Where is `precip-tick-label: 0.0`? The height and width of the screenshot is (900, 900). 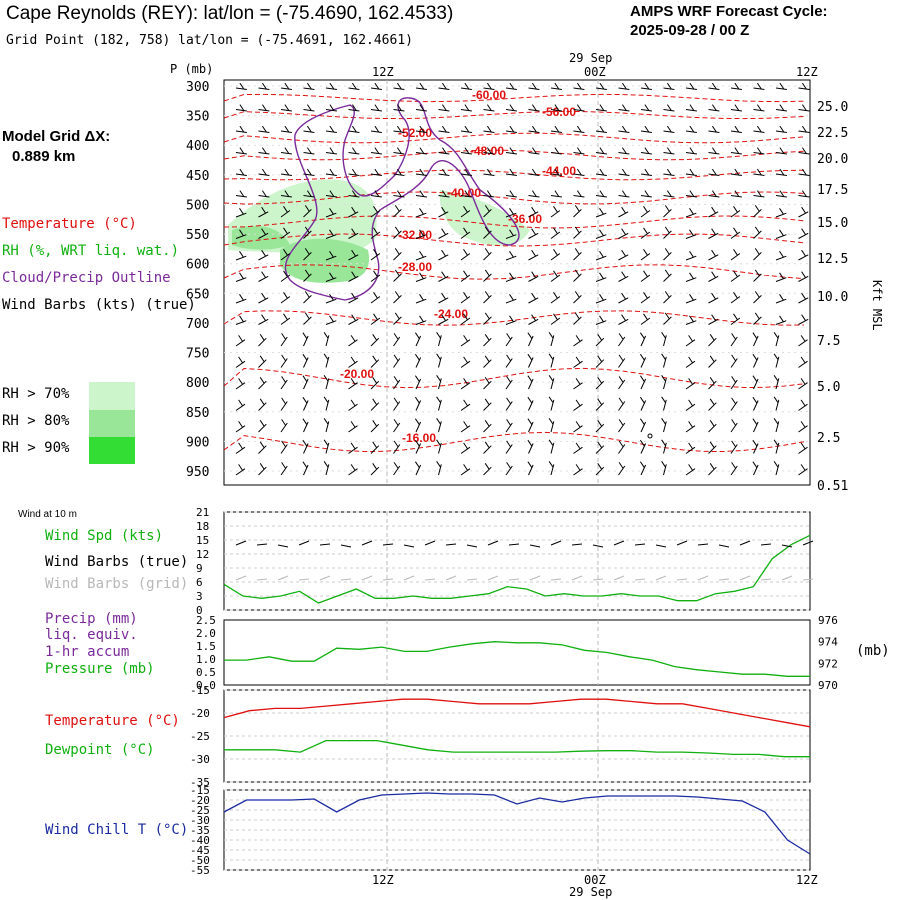
precip-tick-label: 0.0 is located at coordinates (206, 685).